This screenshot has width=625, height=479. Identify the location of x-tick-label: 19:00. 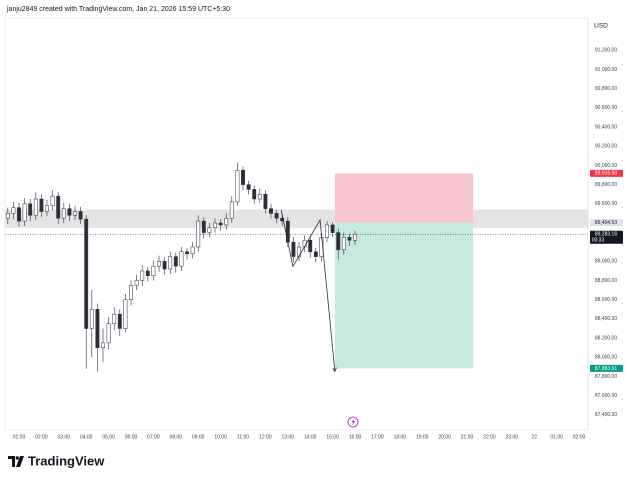
(422, 437).